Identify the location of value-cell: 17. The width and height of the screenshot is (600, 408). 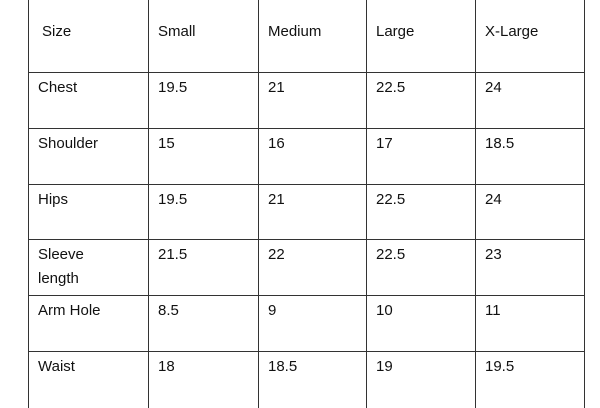
(384, 143).